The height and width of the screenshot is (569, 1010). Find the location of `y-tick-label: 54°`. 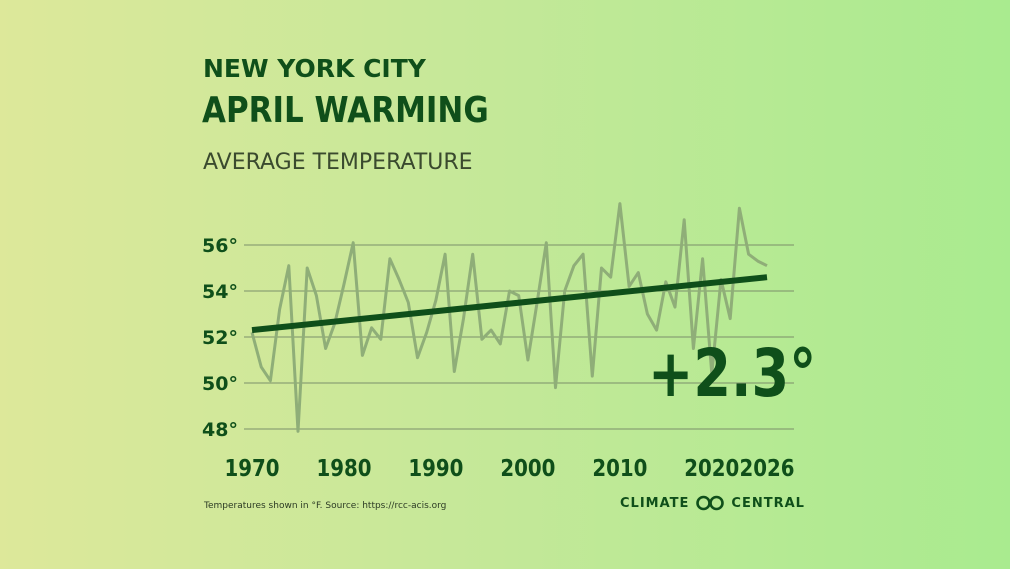

y-tick-label: 54° is located at coordinates (220, 292).